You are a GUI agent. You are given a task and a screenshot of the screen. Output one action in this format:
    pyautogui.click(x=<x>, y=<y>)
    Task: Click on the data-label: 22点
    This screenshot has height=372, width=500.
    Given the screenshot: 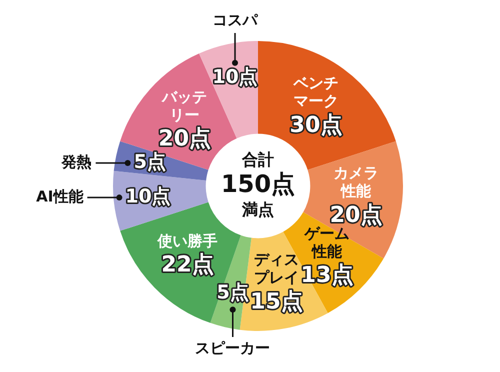 What is the action you would take?
    pyautogui.click(x=187, y=265)
    